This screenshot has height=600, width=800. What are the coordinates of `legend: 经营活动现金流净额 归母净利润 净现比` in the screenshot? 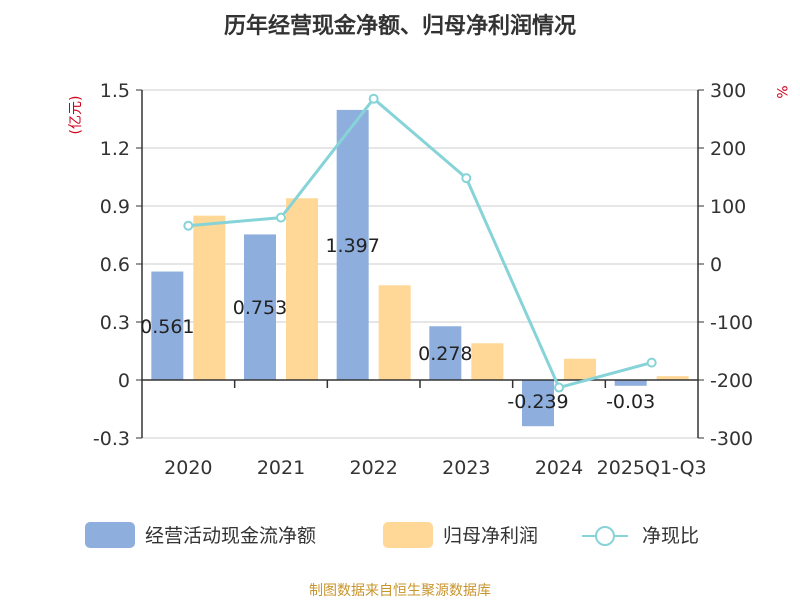 It's located at (392, 535).